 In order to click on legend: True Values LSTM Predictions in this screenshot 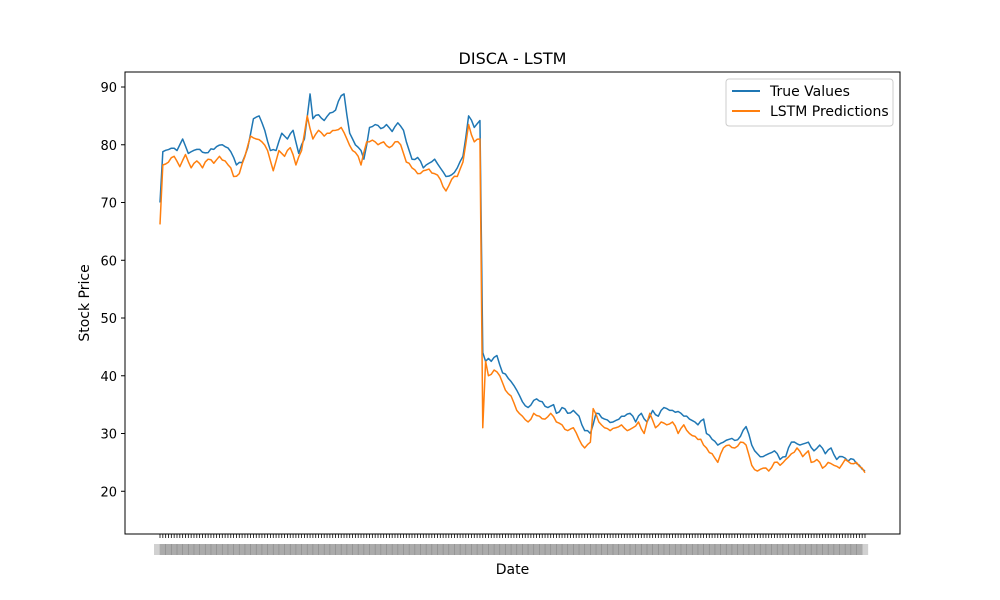, I will do `click(809, 102)`.